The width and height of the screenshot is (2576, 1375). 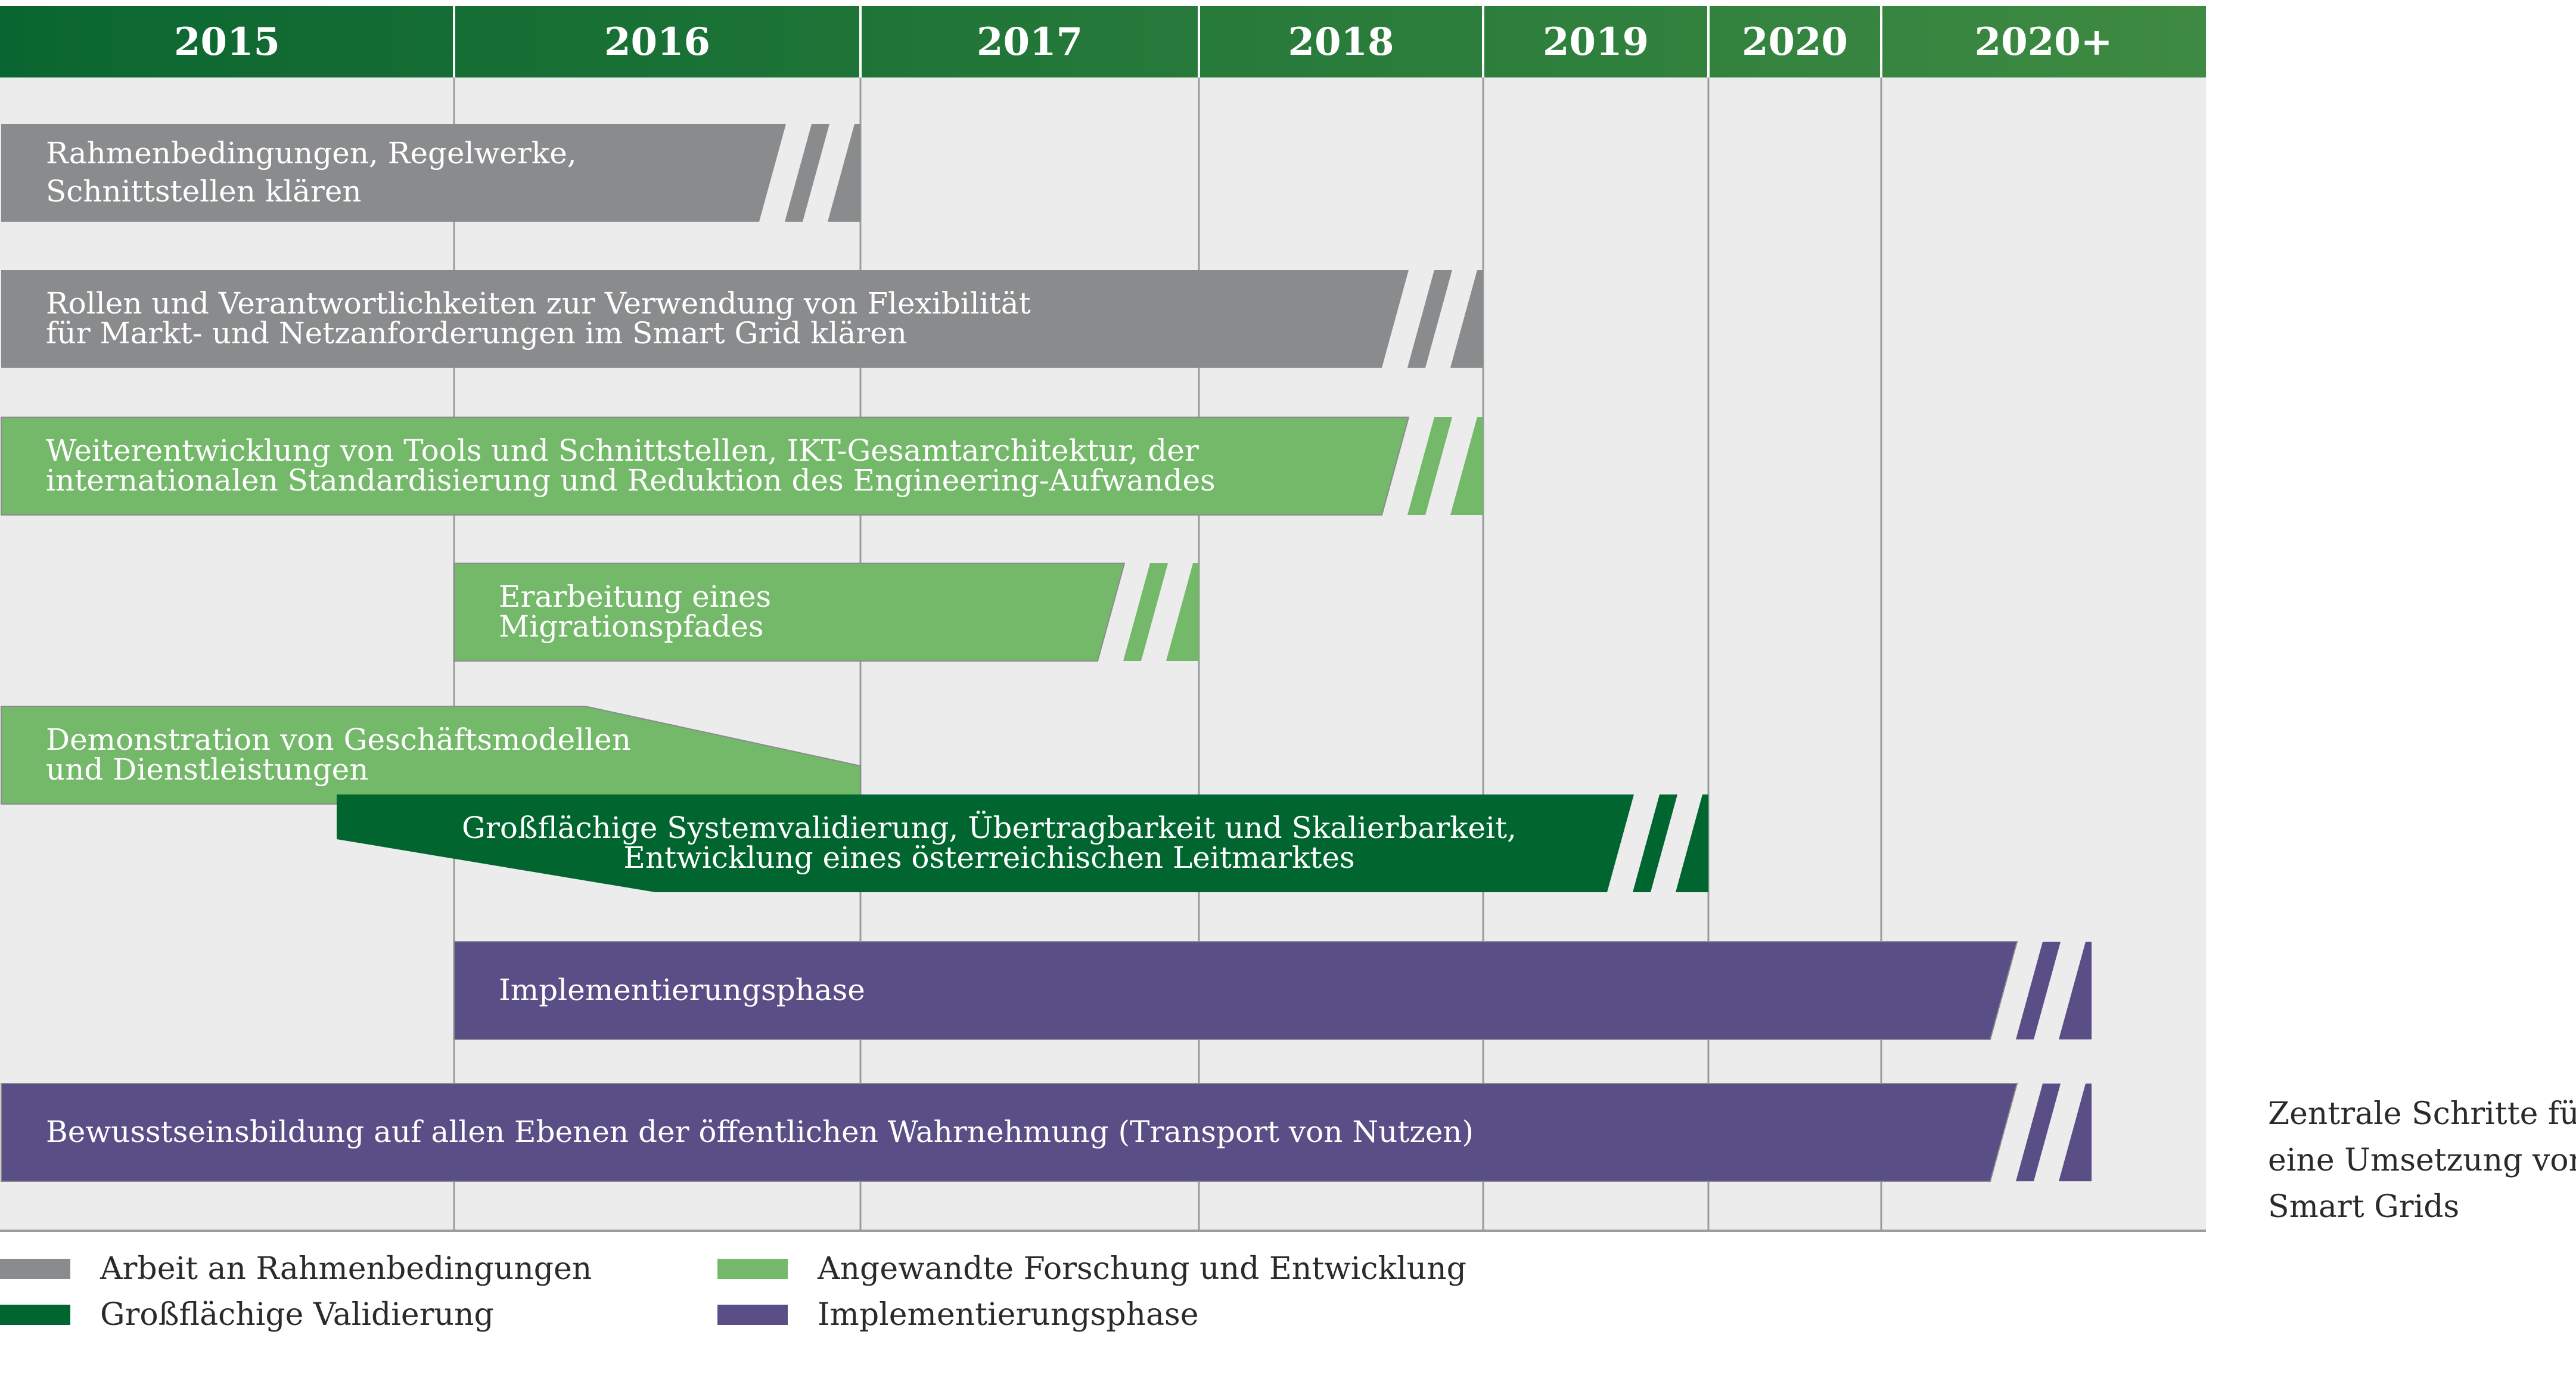 I want to click on legend-item: Angewandte Forschung und Entwicklung, so click(x=1091, y=1269).